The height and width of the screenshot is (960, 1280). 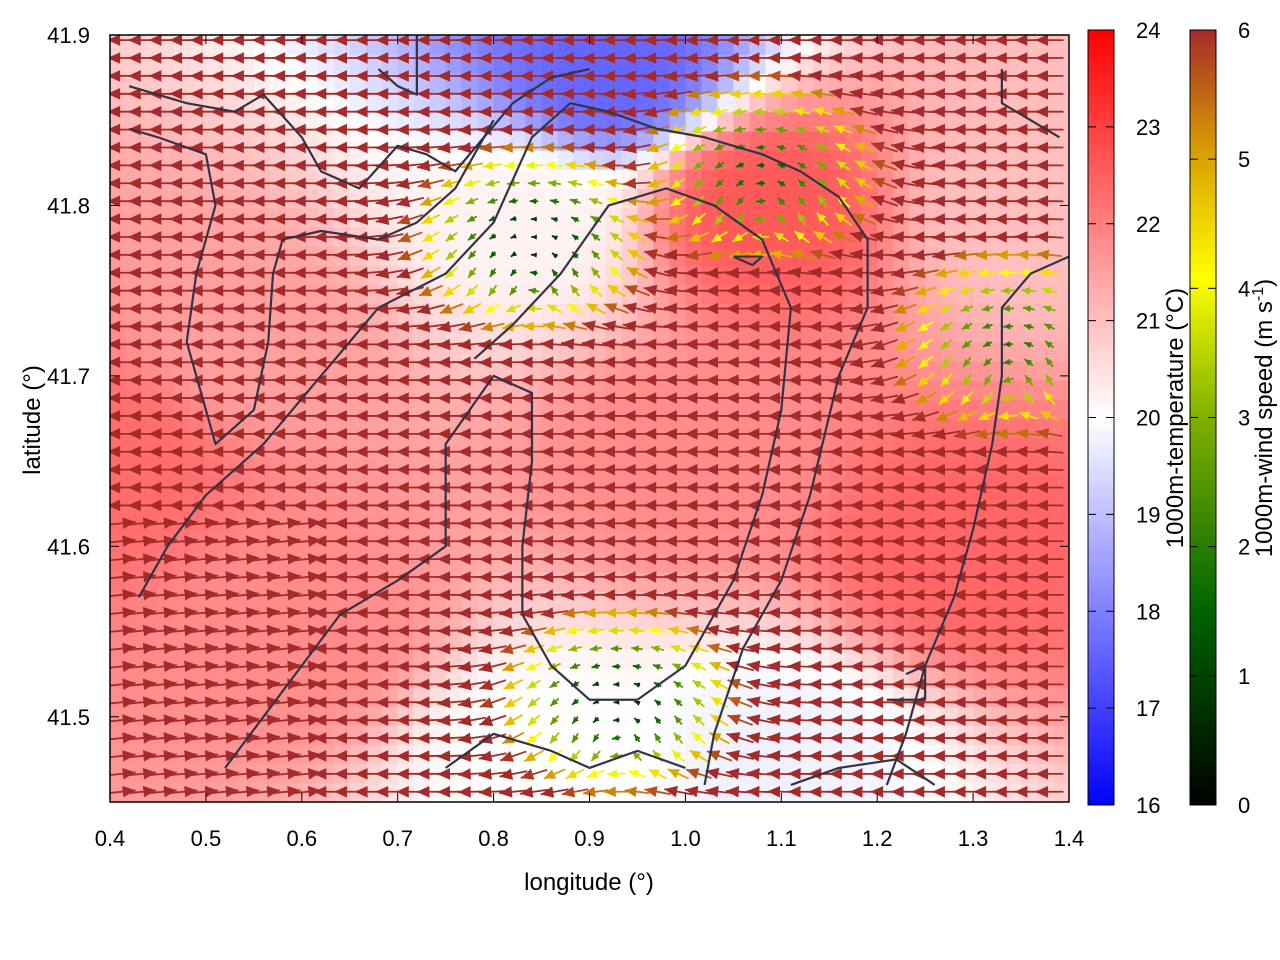 What do you see at coordinates (949, 543) in the screenshot?
I see `temperature-cell-2093` at bounding box center [949, 543].